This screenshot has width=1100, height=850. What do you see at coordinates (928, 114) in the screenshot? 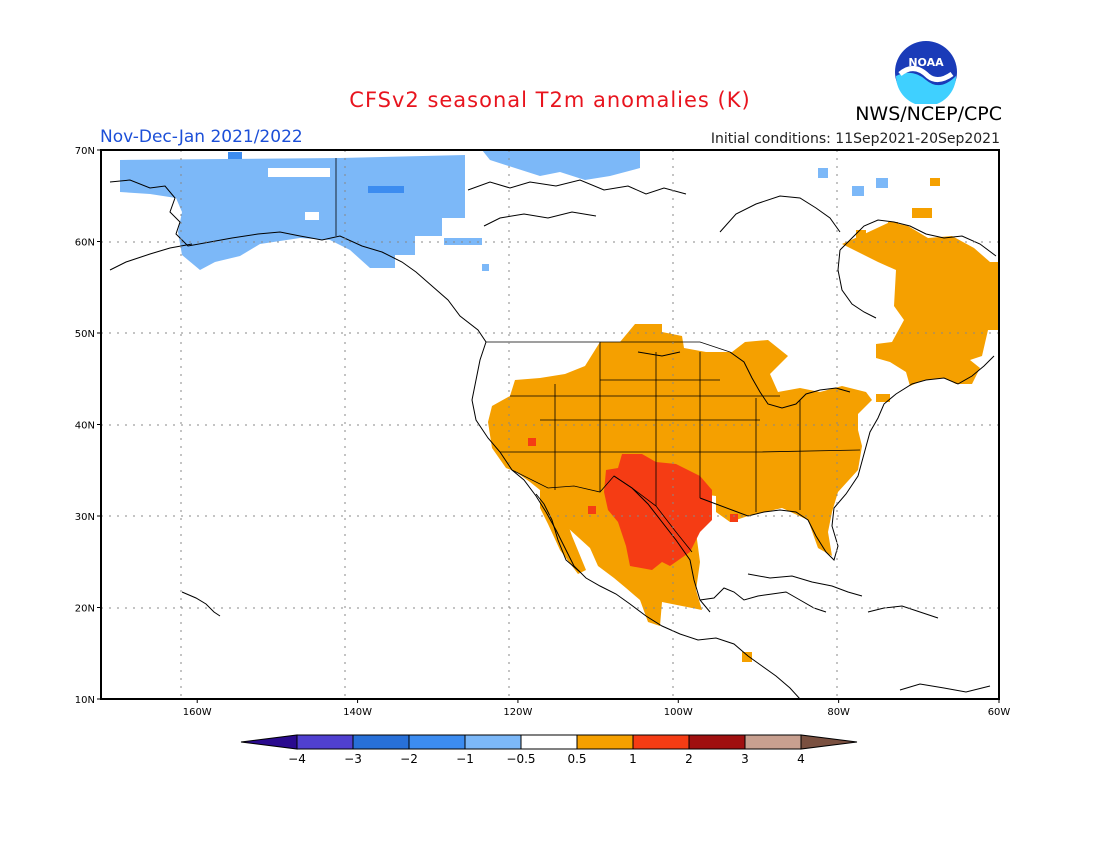
I see `agency-label: NWS/NCEP/CPC` at bounding box center [928, 114].